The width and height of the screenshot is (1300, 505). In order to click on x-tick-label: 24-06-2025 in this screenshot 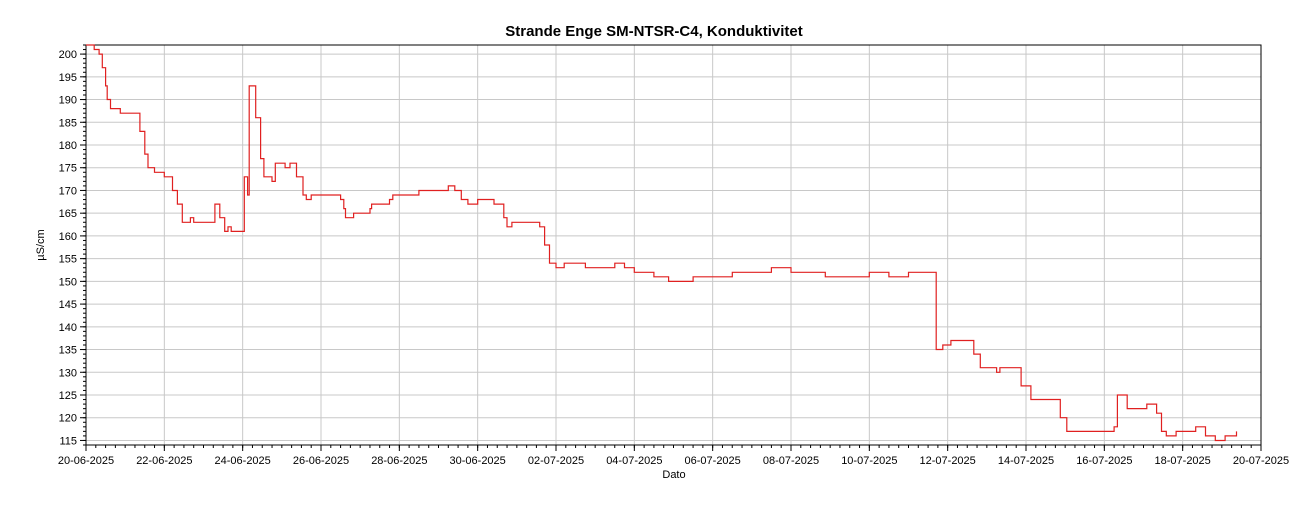, I will do `click(243, 461)`.